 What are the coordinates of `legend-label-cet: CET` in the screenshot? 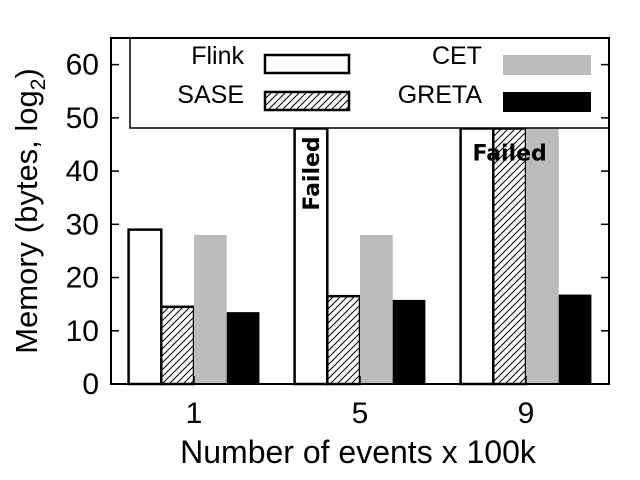 It's located at (457, 56).